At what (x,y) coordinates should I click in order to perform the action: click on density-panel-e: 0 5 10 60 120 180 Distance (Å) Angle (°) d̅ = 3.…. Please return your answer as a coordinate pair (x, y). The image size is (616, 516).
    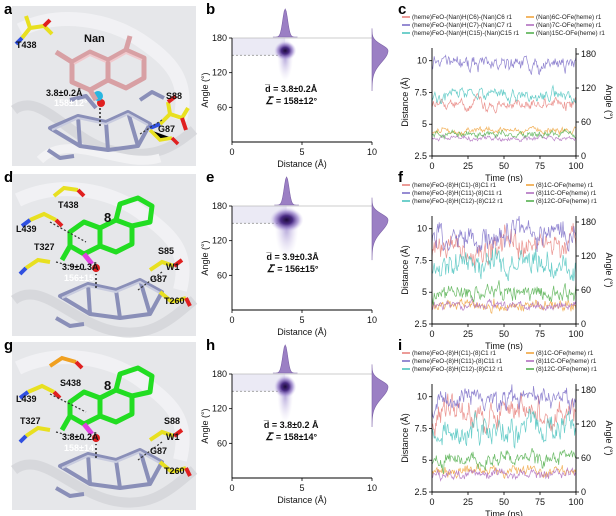
    Looking at the image, I should click on (294, 256).